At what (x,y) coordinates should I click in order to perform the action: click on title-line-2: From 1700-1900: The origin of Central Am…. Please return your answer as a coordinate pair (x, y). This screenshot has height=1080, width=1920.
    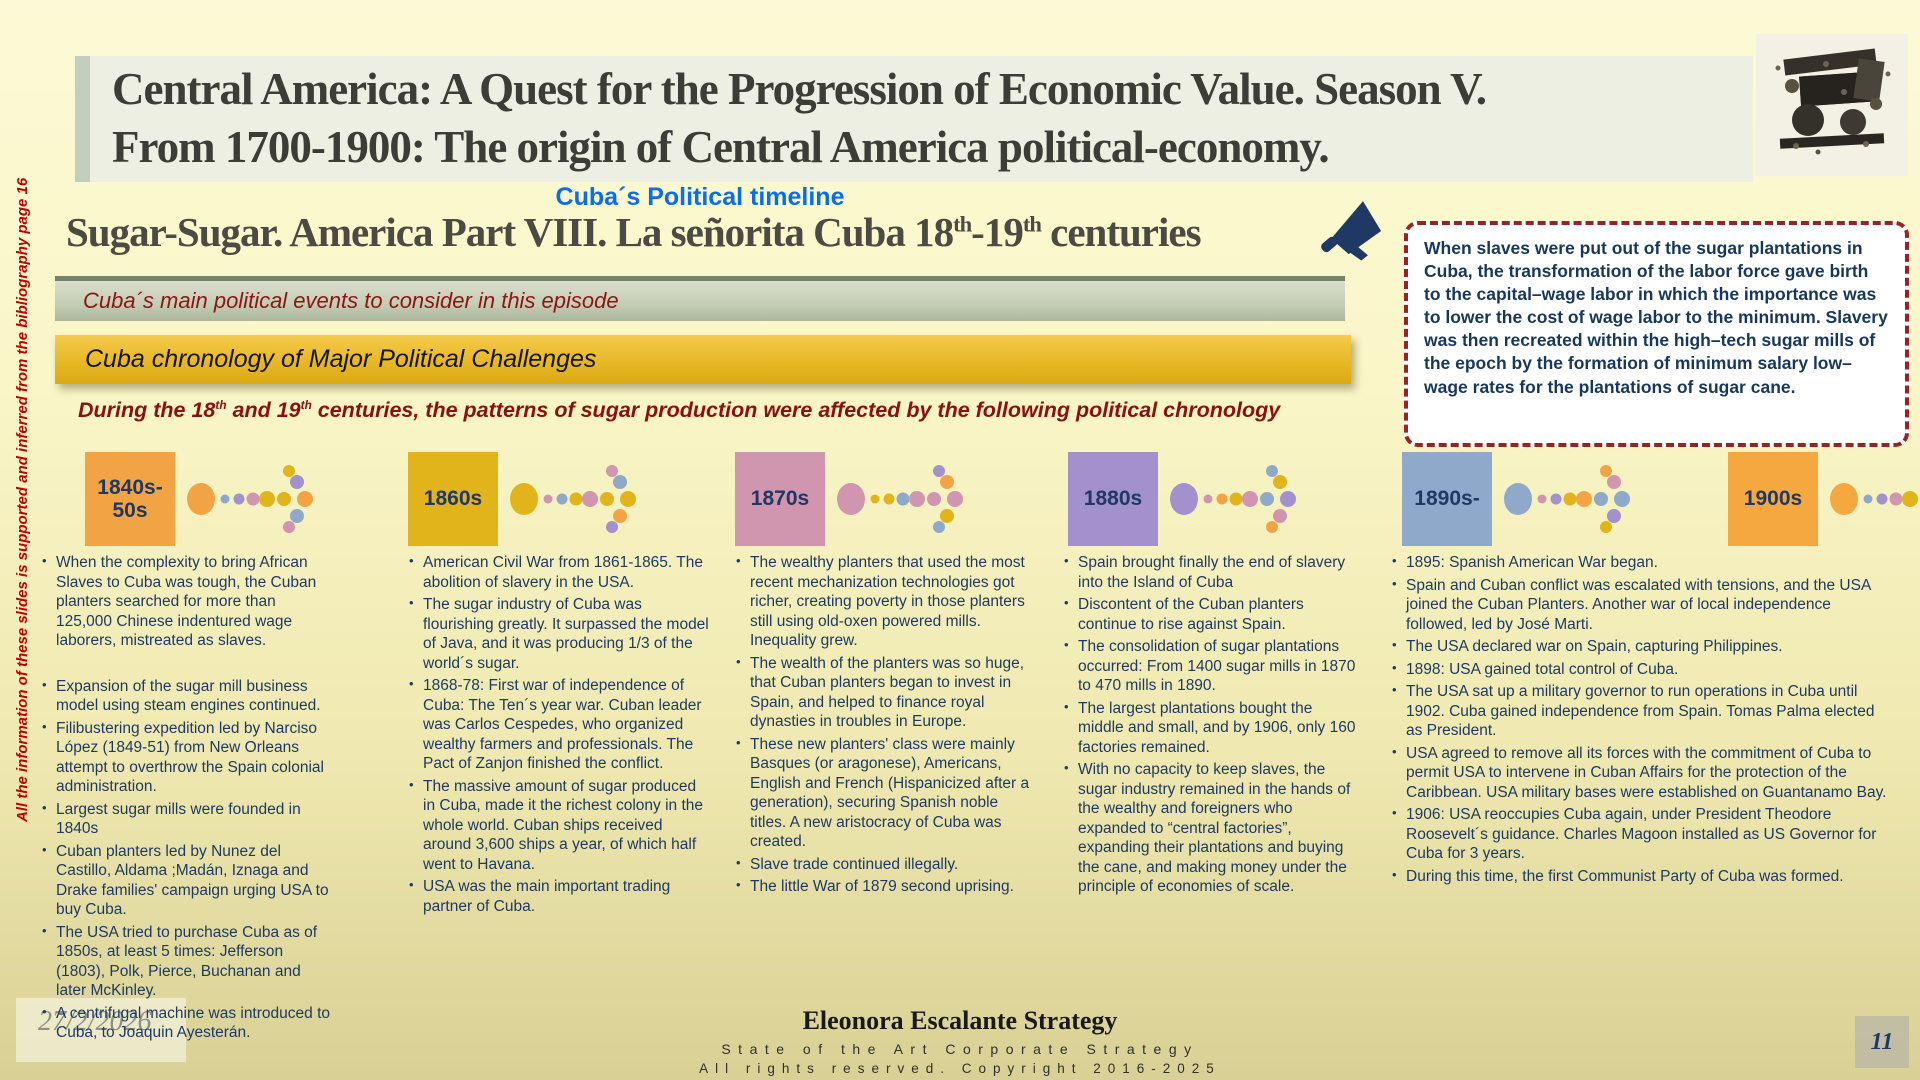
    Looking at the image, I should click on (721, 147).